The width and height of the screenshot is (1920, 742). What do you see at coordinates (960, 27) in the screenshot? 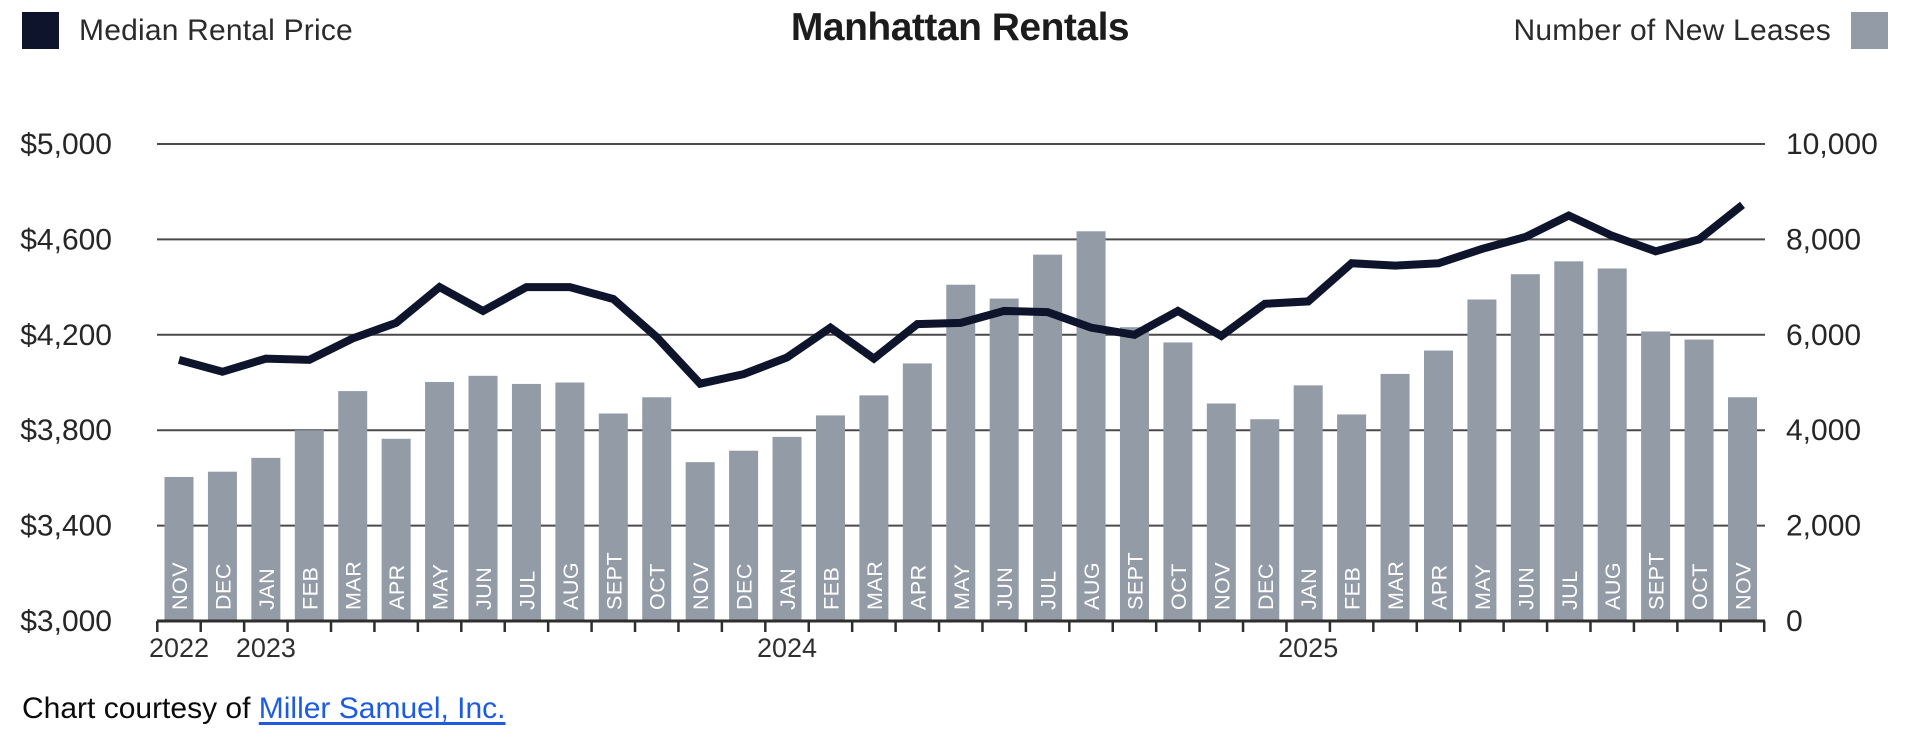
I see `page-title: Manhattan Rentals` at bounding box center [960, 27].